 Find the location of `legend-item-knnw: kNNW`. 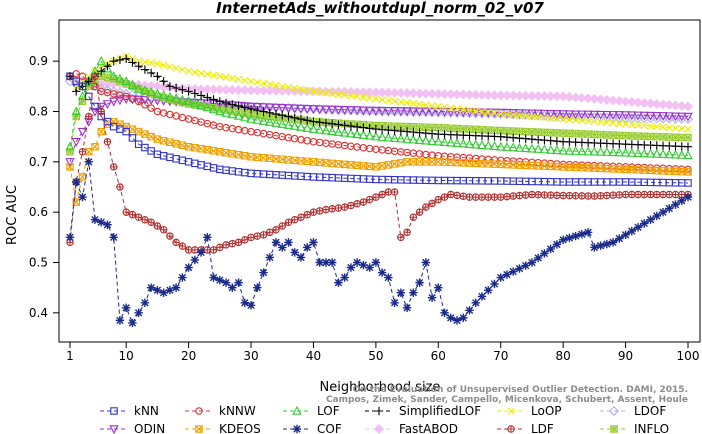

legend-item-knnw: kNNW is located at coordinates (220, 411).